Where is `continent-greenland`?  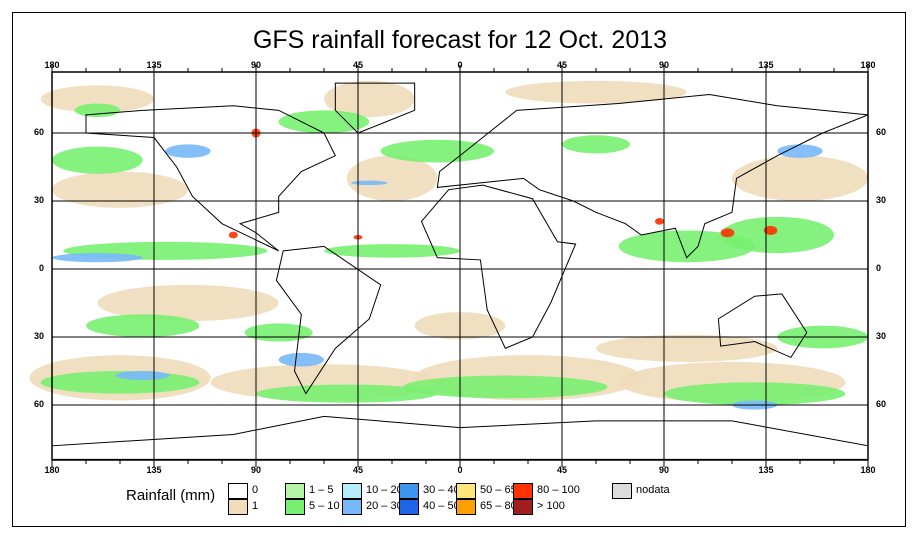 continent-greenland is located at coordinates (375, 108).